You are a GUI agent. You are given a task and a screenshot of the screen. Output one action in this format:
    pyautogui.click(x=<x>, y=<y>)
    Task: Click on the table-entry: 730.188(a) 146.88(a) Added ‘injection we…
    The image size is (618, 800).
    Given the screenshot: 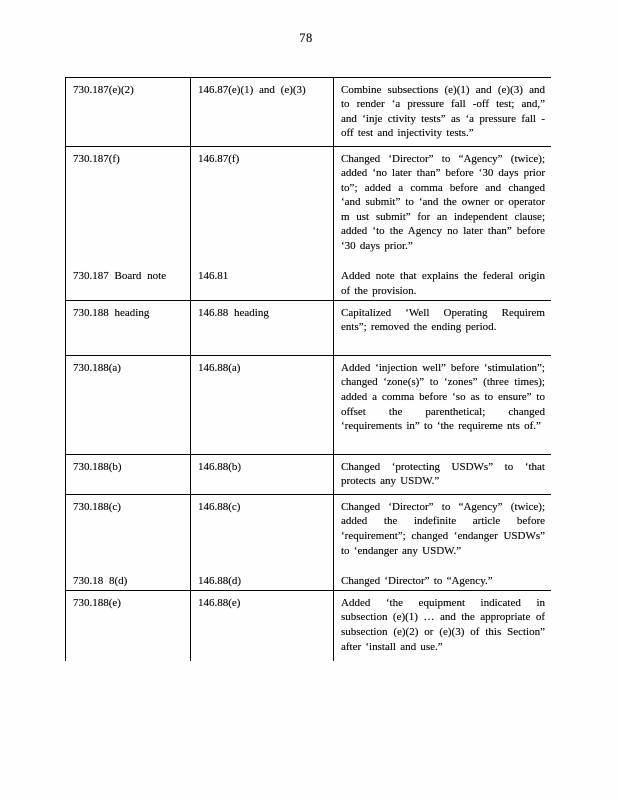 What is the action you would take?
    pyautogui.click(x=308, y=395)
    